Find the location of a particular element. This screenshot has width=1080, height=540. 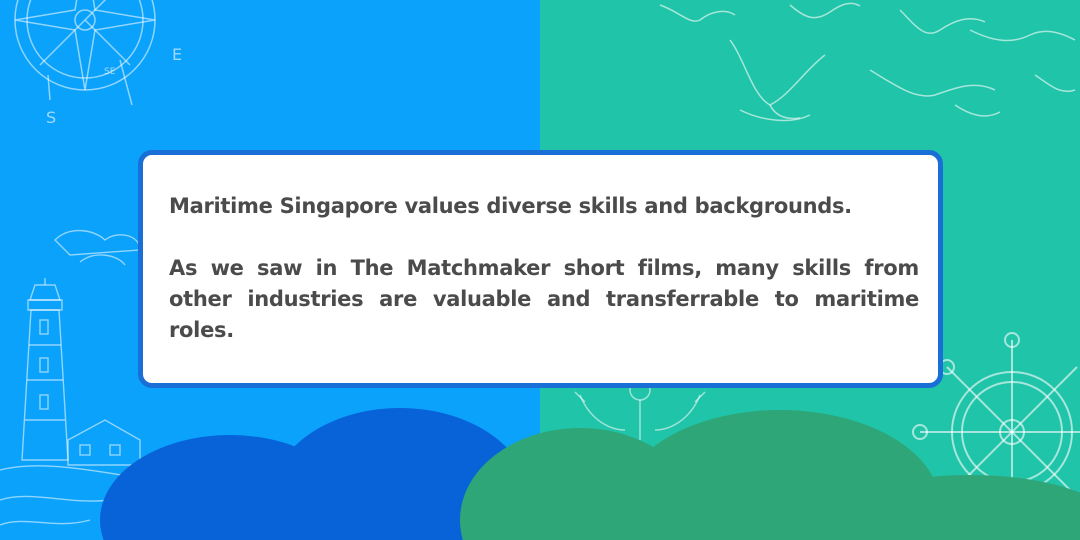

green-cloud is located at coordinates (770, 475).